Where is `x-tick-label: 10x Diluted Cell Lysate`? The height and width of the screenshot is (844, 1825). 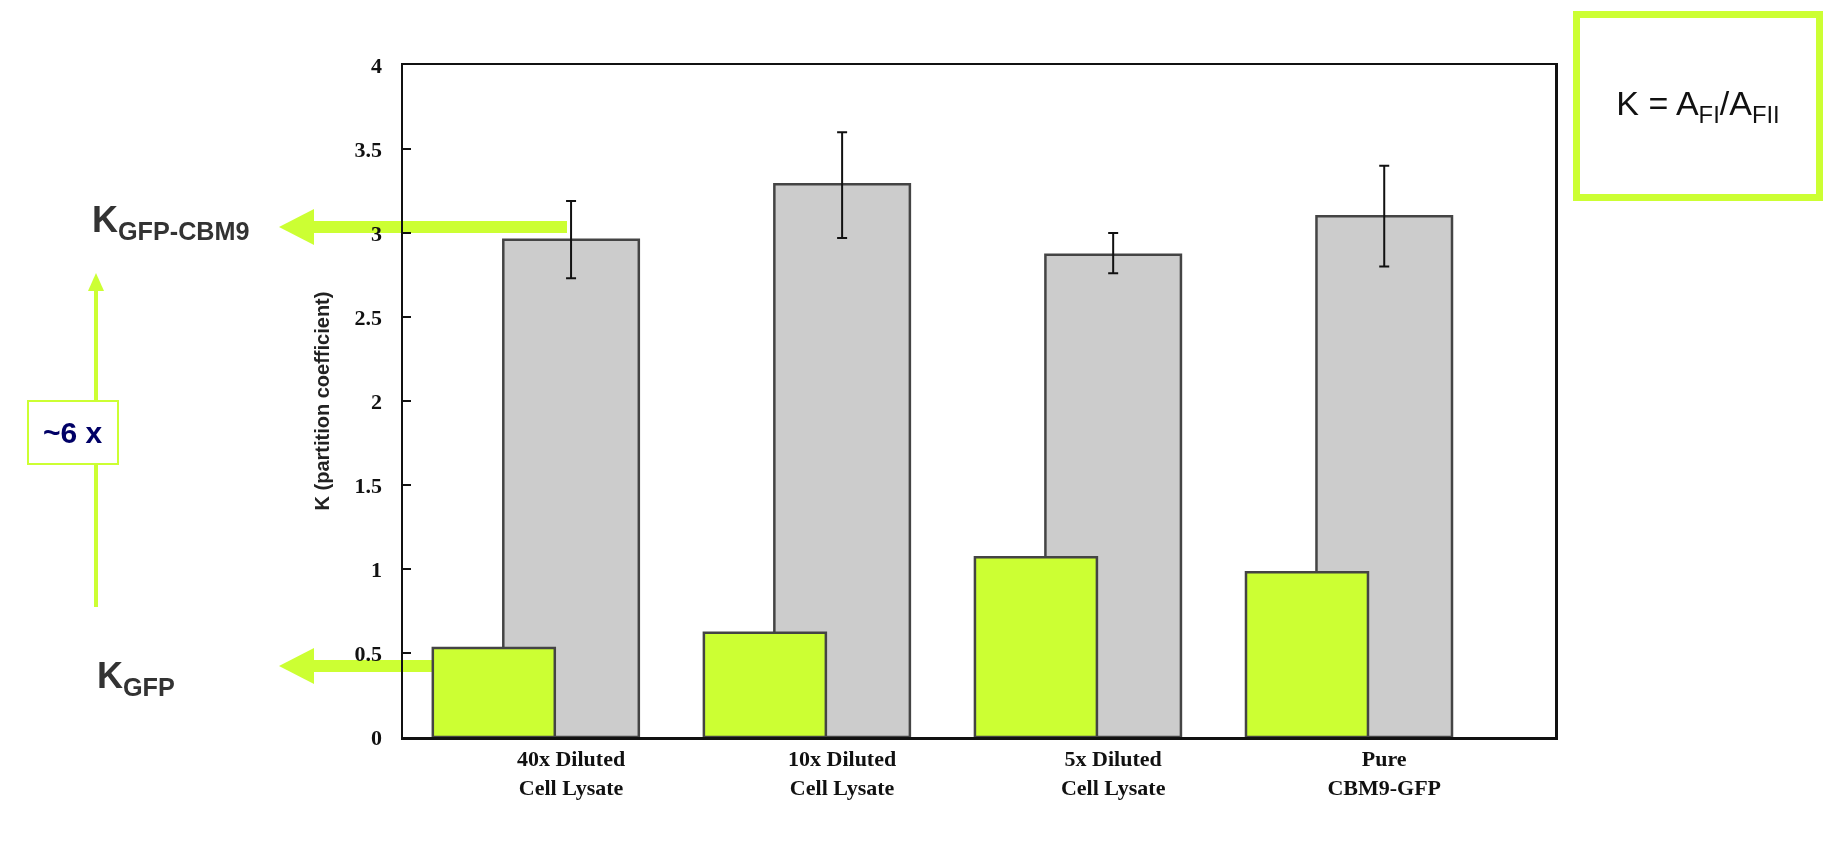
x-tick-label: 10x Diluted Cell Lysate is located at coordinates (842, 772).